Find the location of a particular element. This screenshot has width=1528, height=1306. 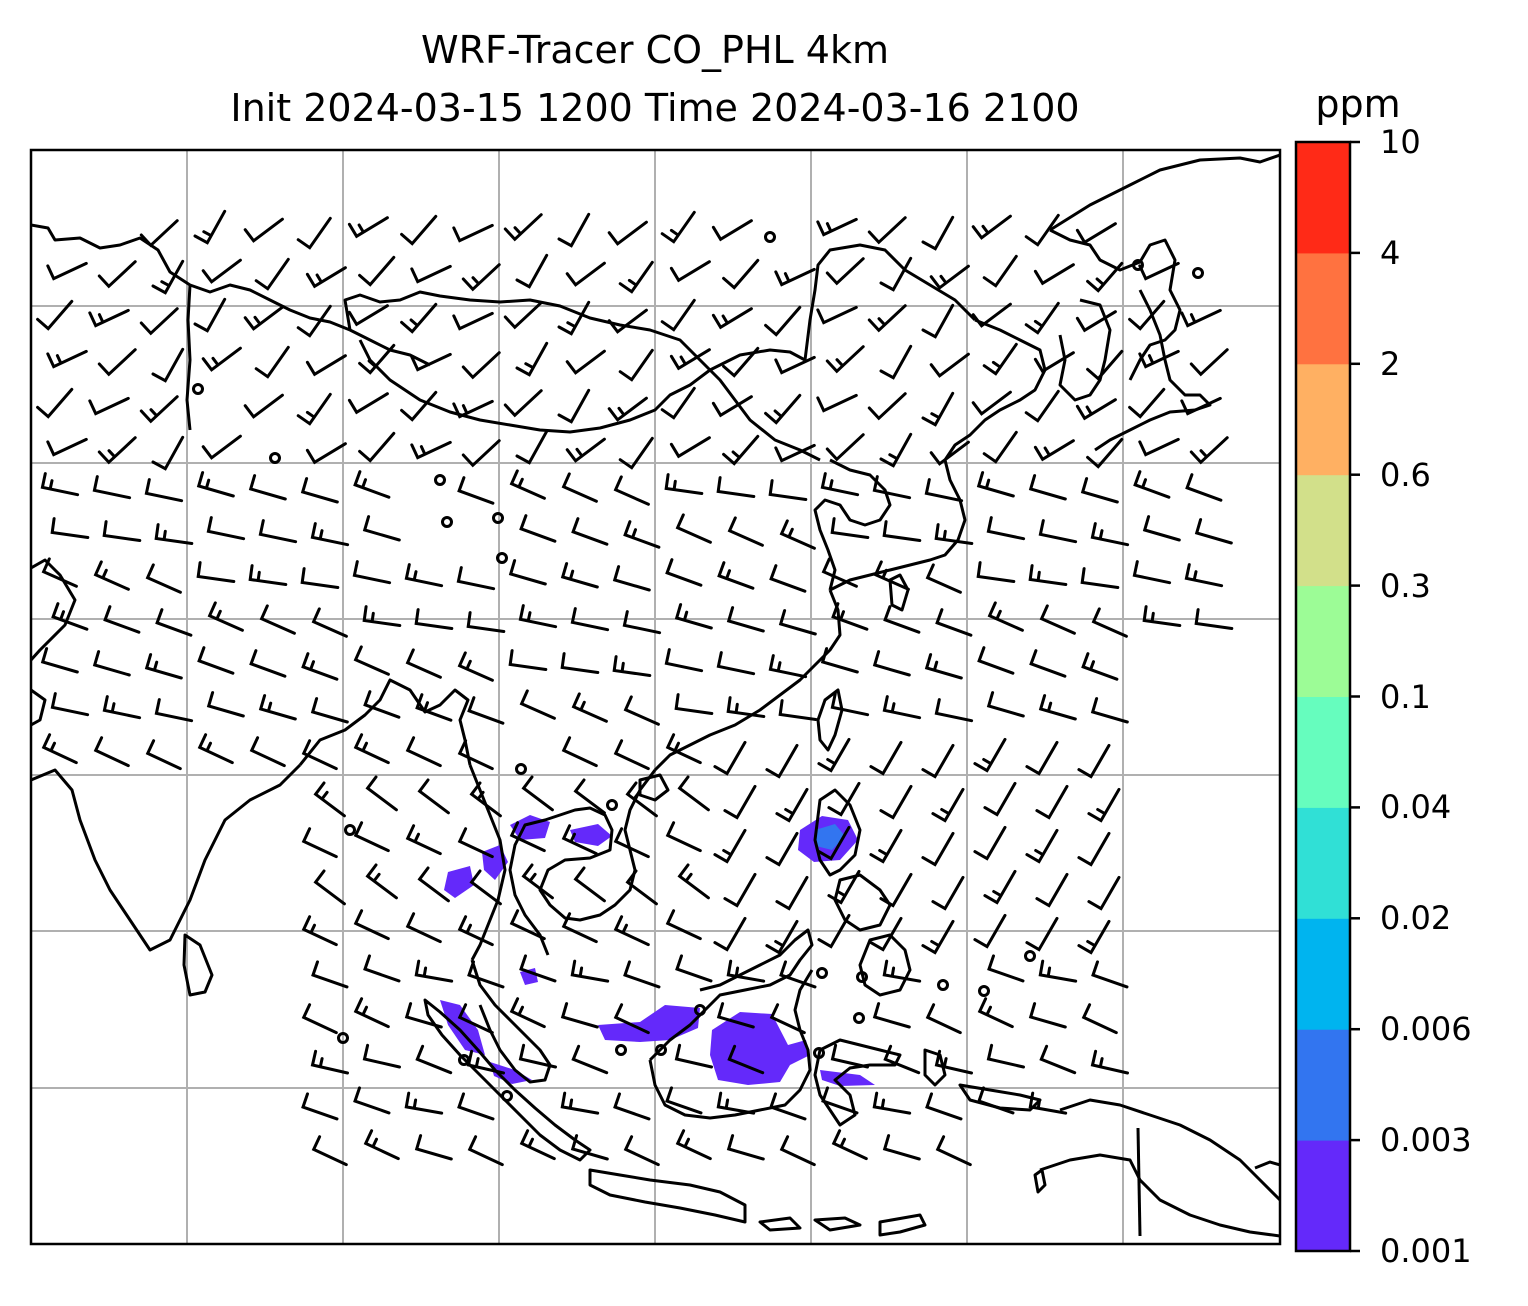

colorbar-segment is located at coordinates (1323, 1085).